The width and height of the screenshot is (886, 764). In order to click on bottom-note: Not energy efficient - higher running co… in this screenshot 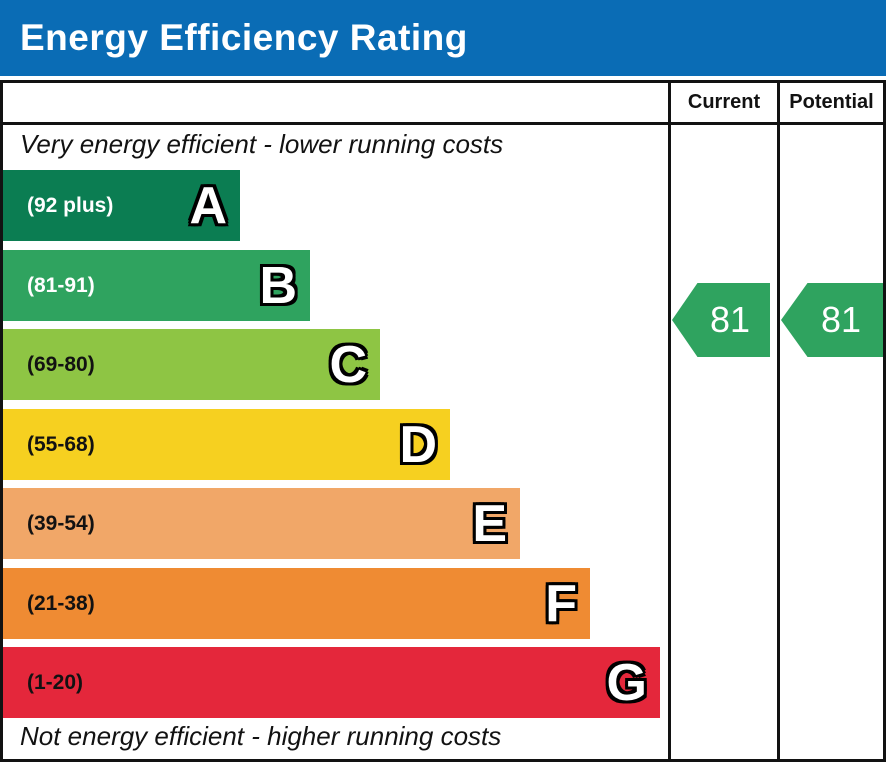, I will do `click(261, 736)`.